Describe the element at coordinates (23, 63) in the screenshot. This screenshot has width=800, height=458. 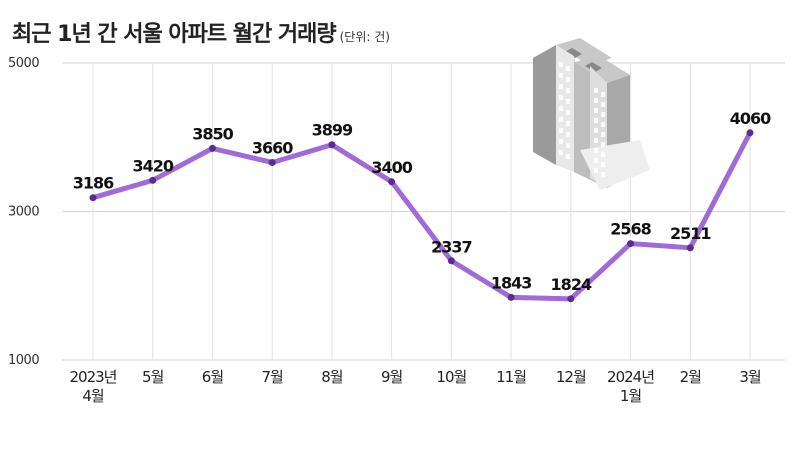
I see `y-tick-label: 5000` at that location.